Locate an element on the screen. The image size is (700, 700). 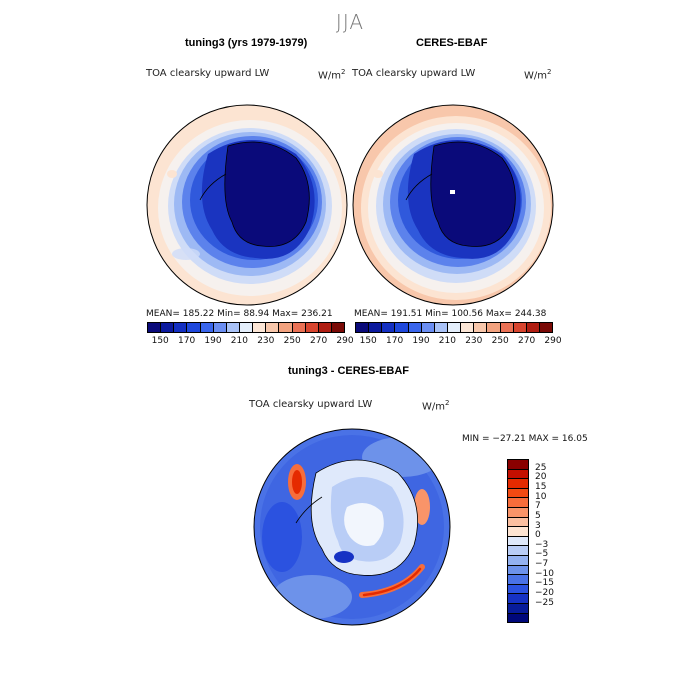
colorbar-tick-label: −25 is located at coordinates (544, 602).